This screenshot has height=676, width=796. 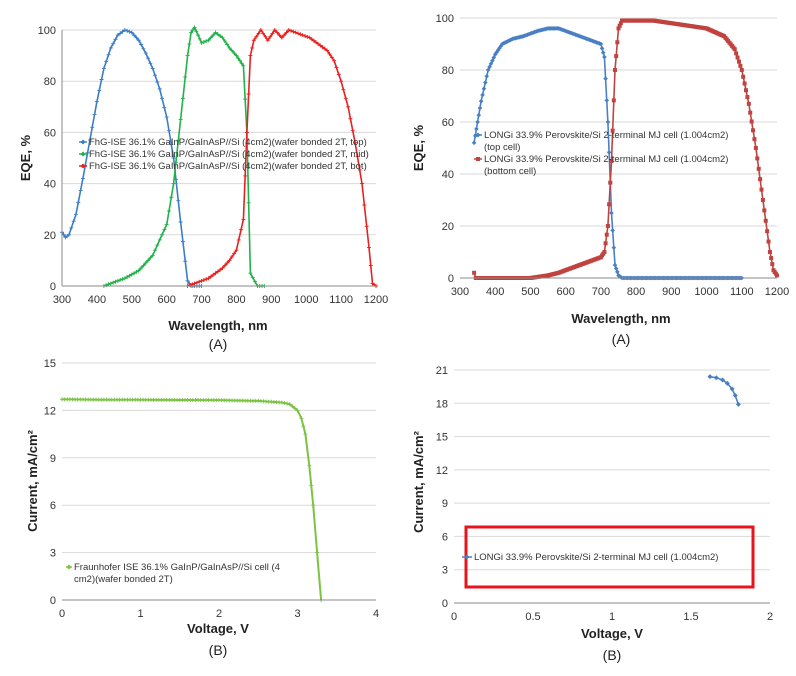 What do you see at coordinates (50, 236) in the screenshot?
I see `y-tick-label: 20` at bounding box center [50, 236].